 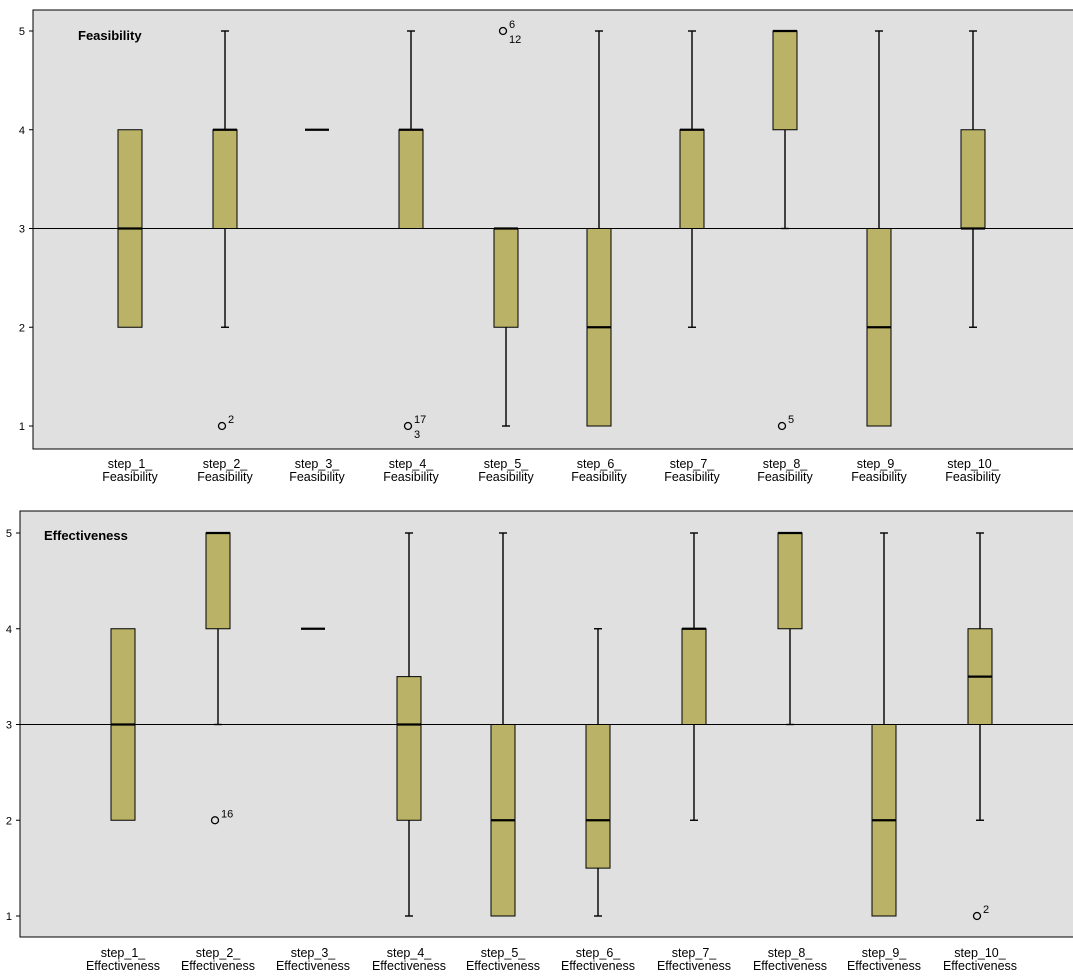 What do you see at coordinates (215, 820) in the screenshot?
I see `effectiveness-step-2-outlier` at bounding box center [215, 820].